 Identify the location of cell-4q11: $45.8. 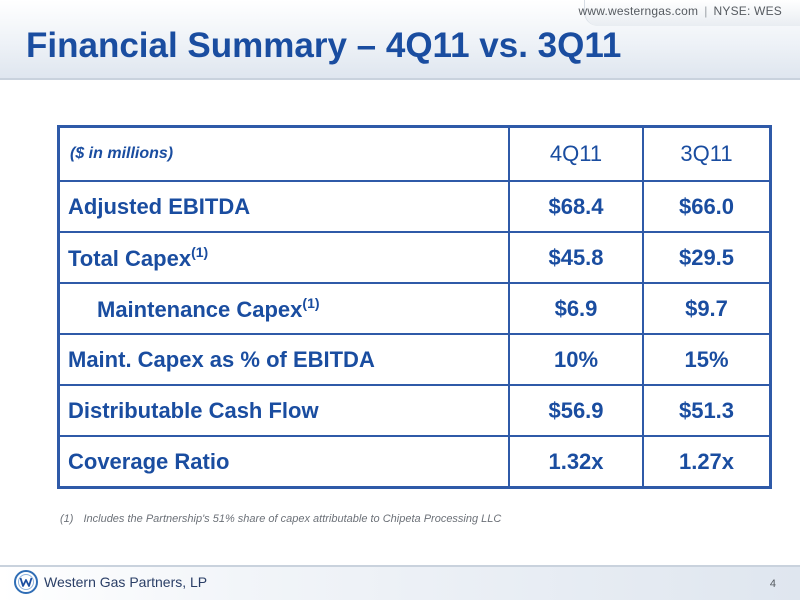
(576, 257).